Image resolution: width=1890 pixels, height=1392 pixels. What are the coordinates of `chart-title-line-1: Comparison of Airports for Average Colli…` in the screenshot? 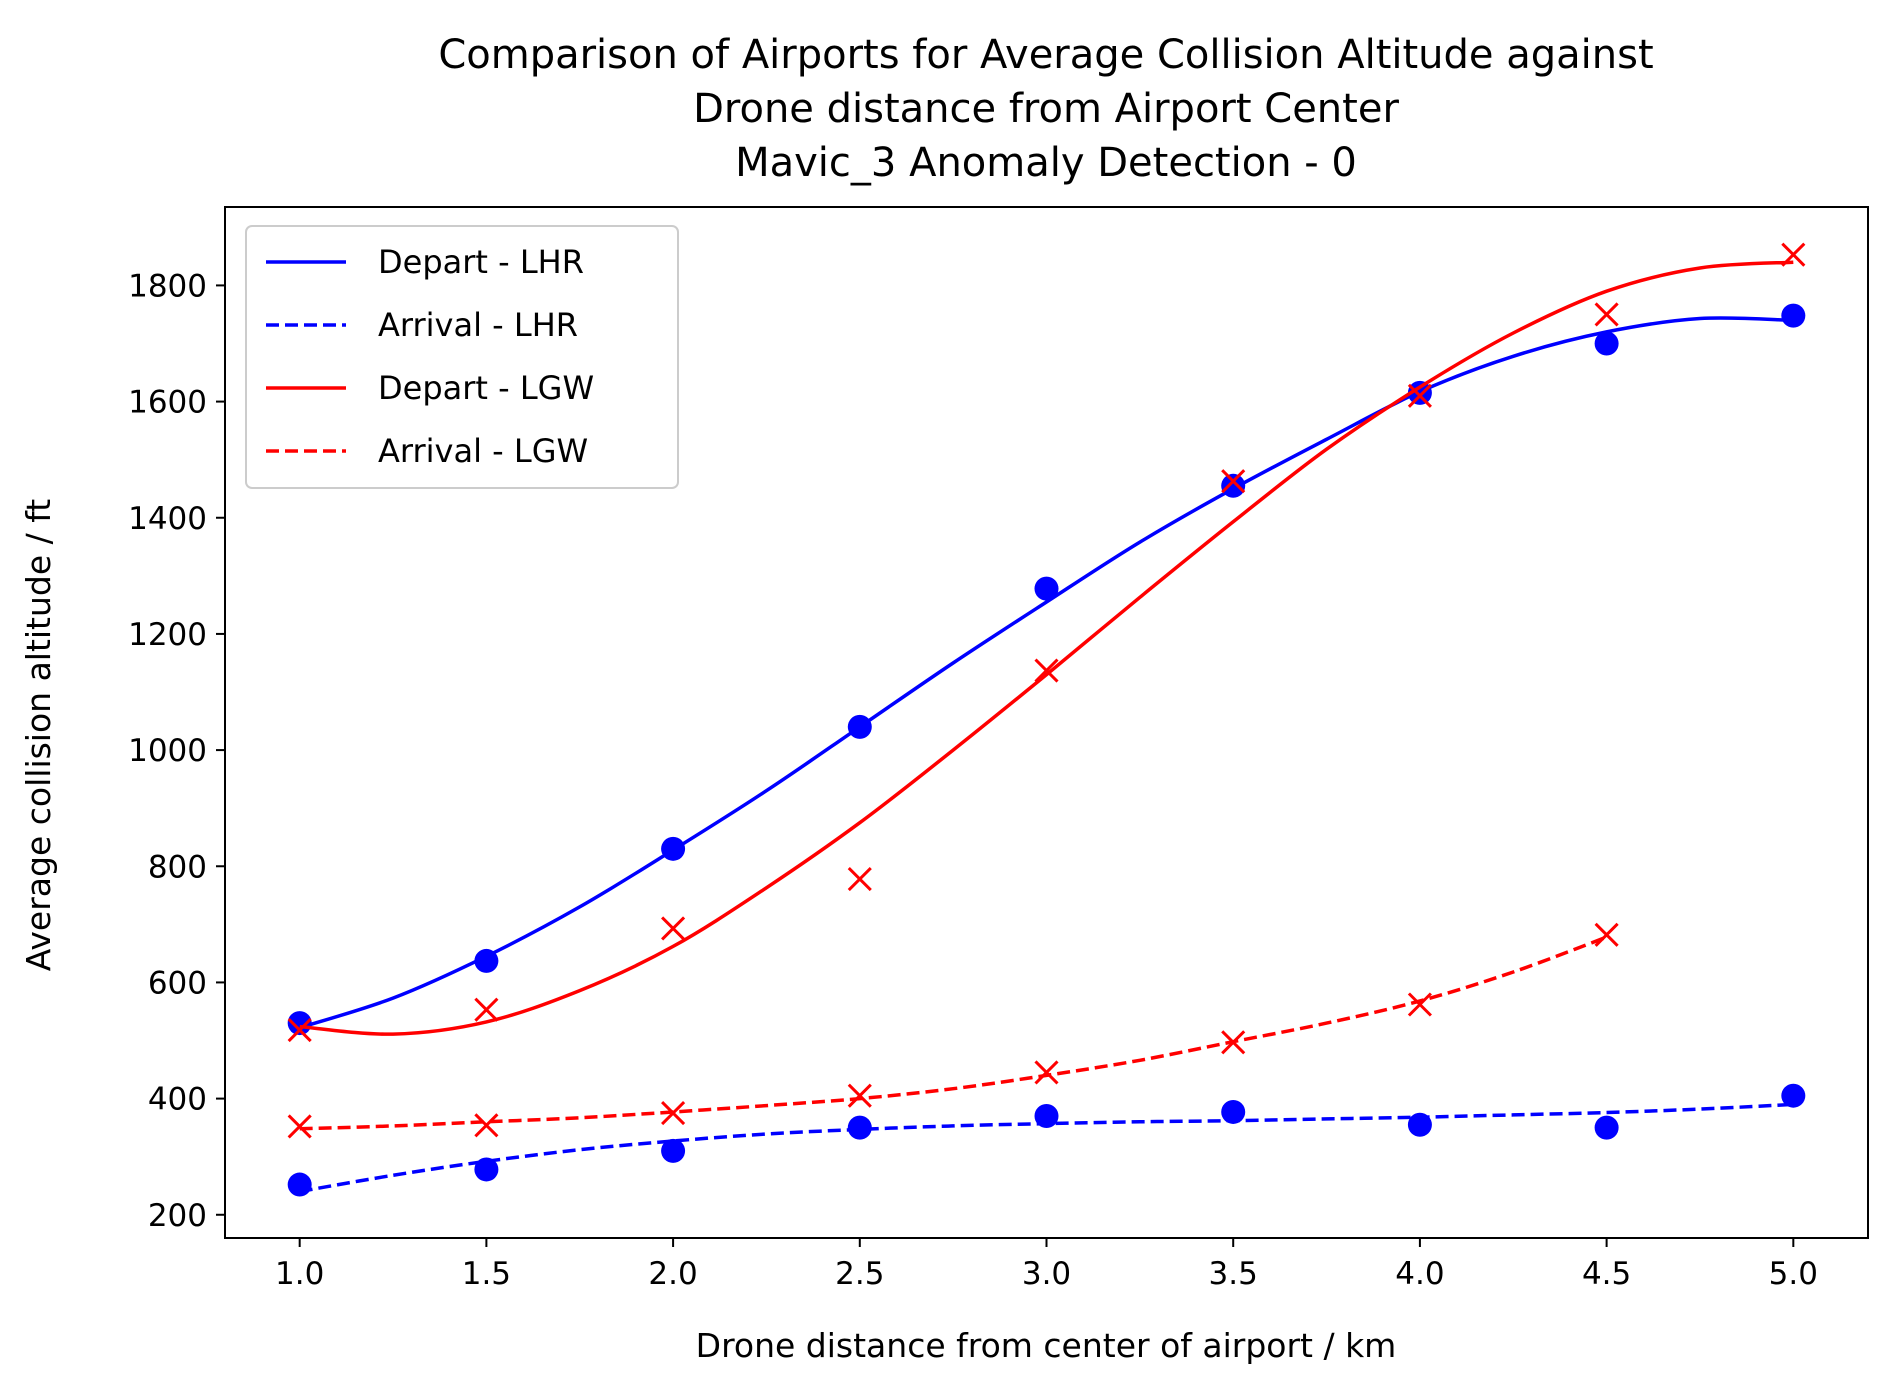 It's located at (1045, 55).